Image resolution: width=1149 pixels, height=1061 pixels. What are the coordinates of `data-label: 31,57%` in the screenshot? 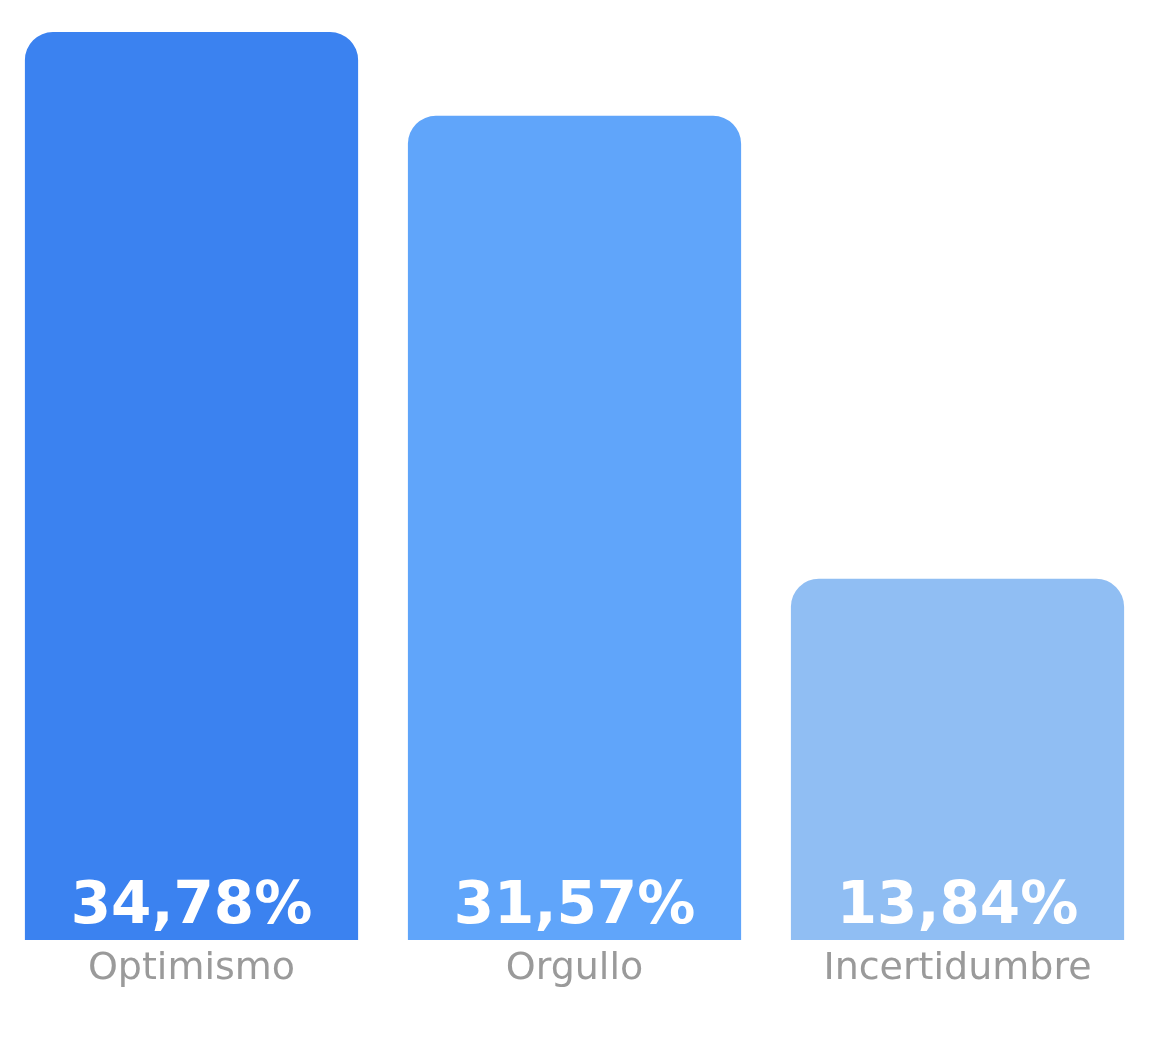 It's located at (574, 903).